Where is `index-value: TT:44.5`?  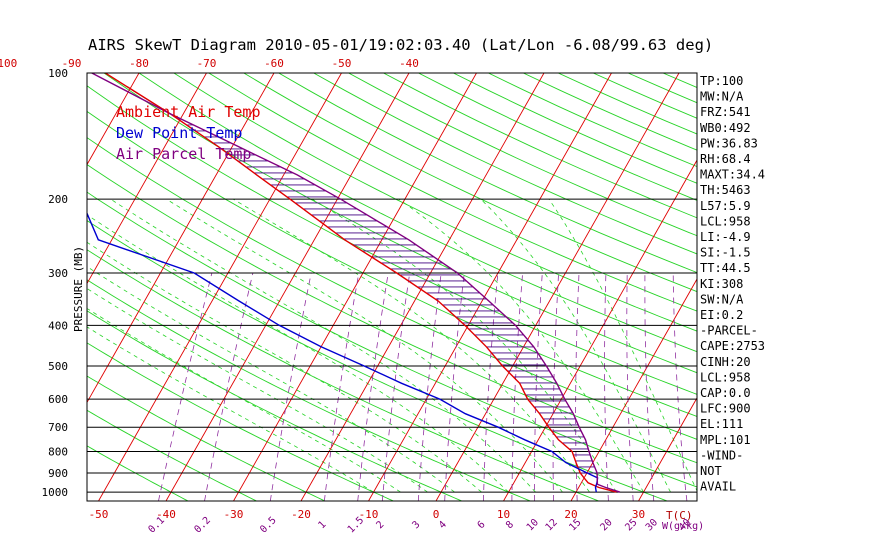
index-value: TT:44.5 is located at coordinates (725, 268).